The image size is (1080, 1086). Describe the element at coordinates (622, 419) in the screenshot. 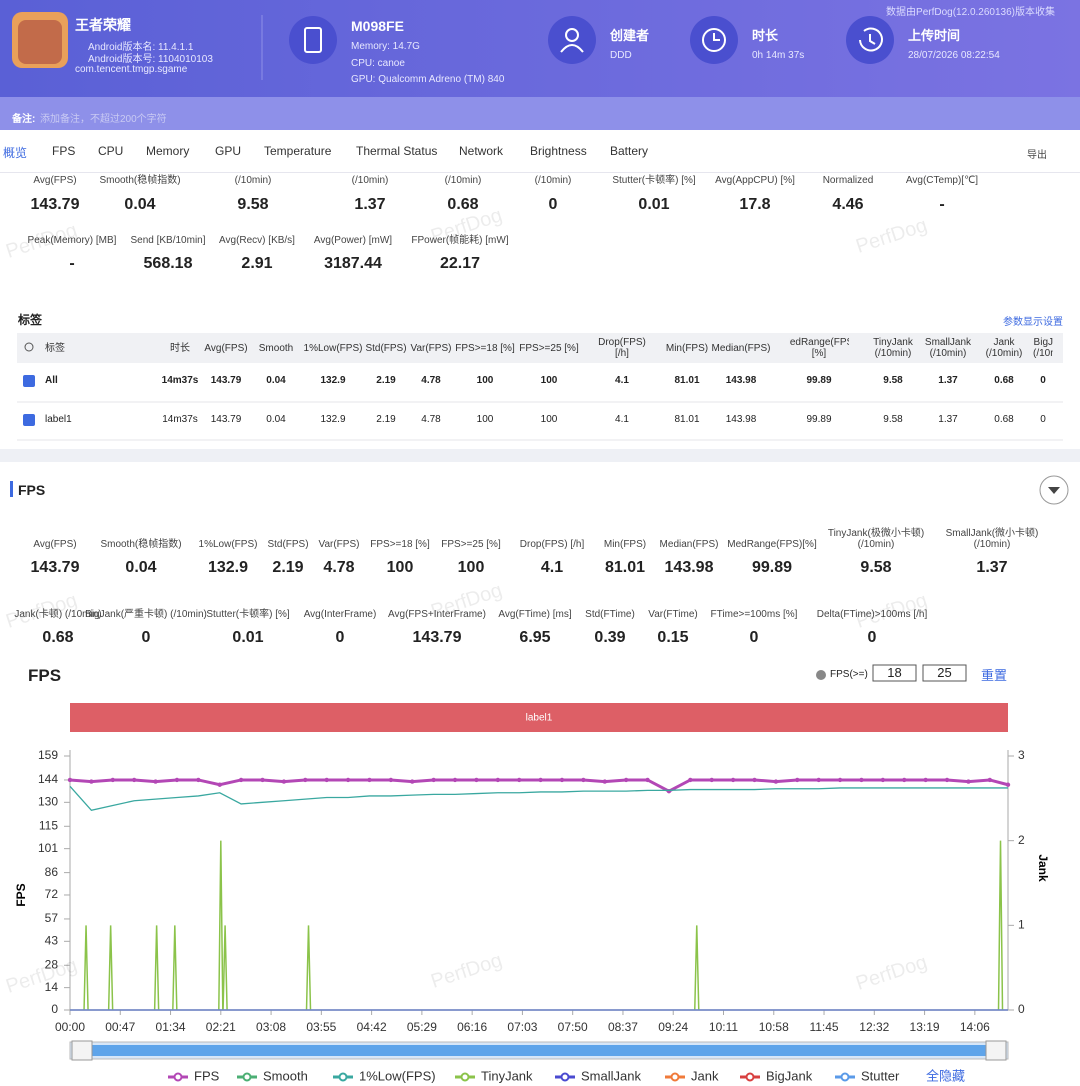

I see `cell: 4.1` at that location.